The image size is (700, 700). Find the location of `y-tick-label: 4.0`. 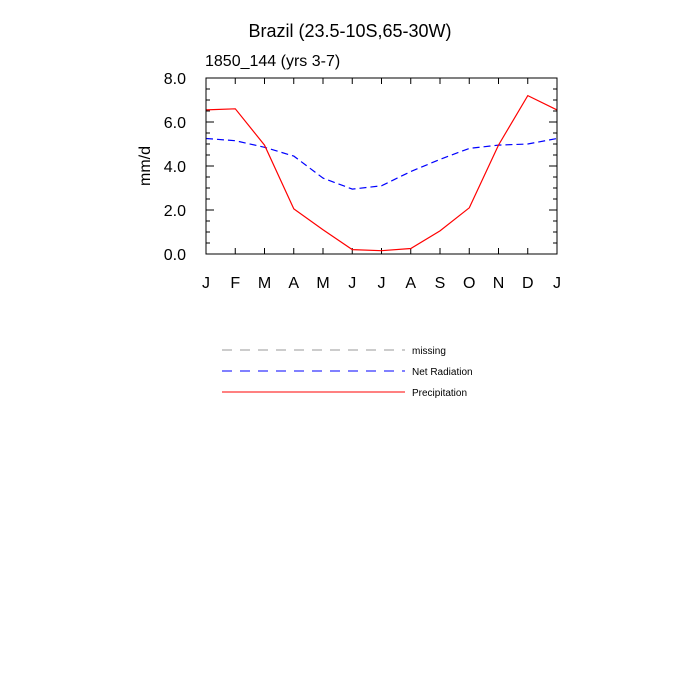

y-tick-label: 4.0 is located at coordinates (175, 167).